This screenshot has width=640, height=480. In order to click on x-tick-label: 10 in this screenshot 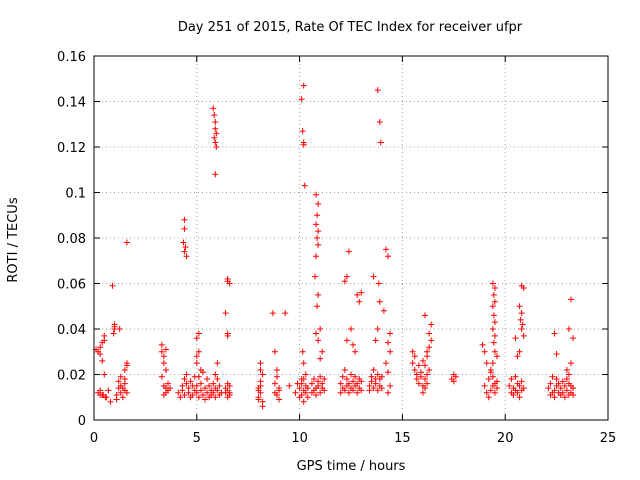, I will do `click(299, 438)`.